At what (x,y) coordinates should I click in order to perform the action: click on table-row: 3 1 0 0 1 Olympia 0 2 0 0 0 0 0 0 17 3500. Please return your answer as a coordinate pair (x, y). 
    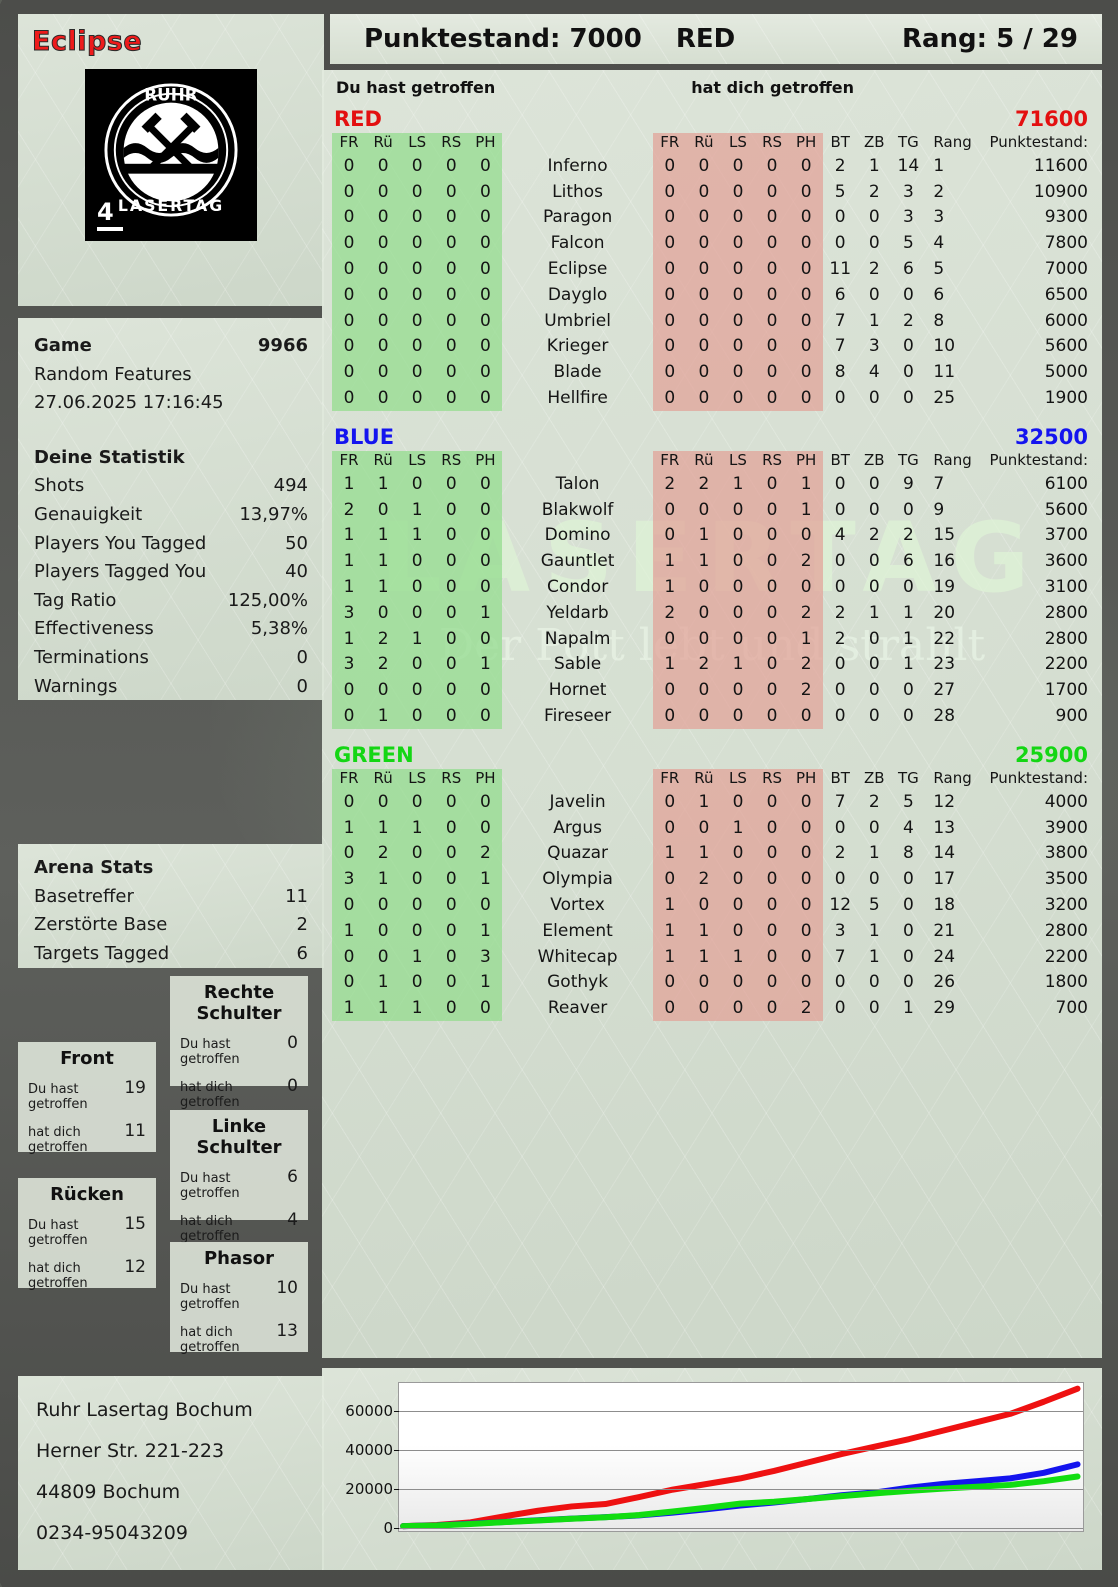
    Looking at the image, I should click on (712, 879).